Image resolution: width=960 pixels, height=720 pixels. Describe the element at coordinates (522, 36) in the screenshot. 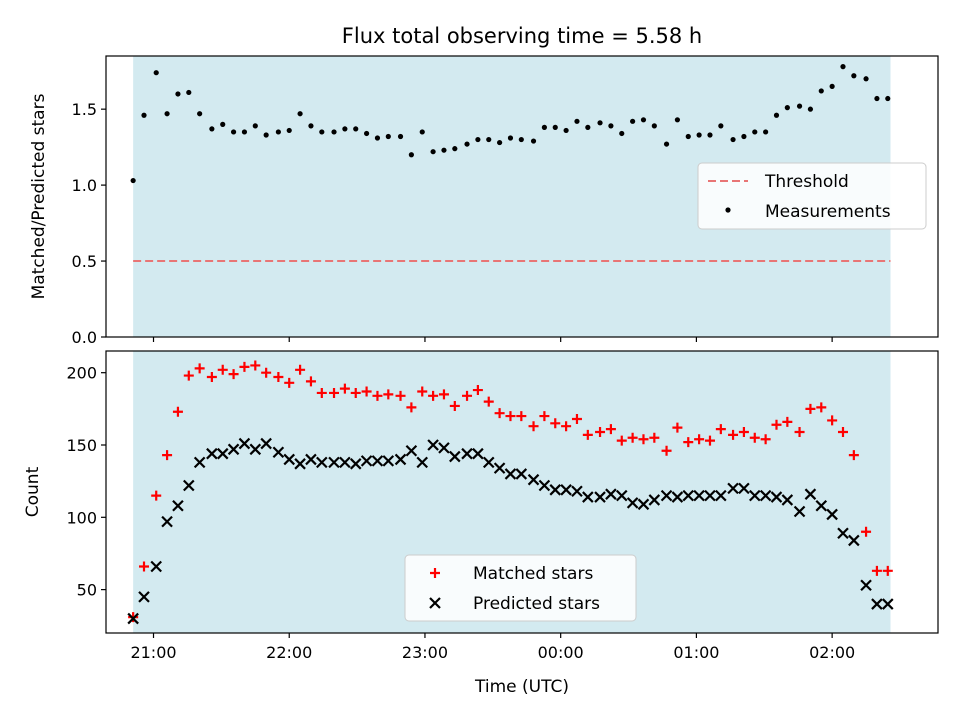

I see `chart-title: Flux total observing time = 5.58 h` at that location.